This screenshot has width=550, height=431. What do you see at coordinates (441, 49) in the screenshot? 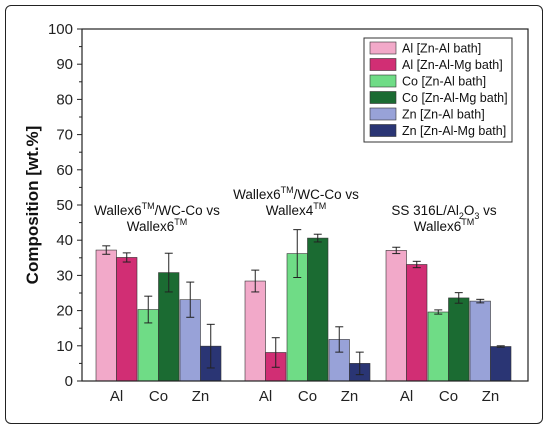
I see `legend-label: Al [Zn-Al bath]` at bounding box center [441, 49].